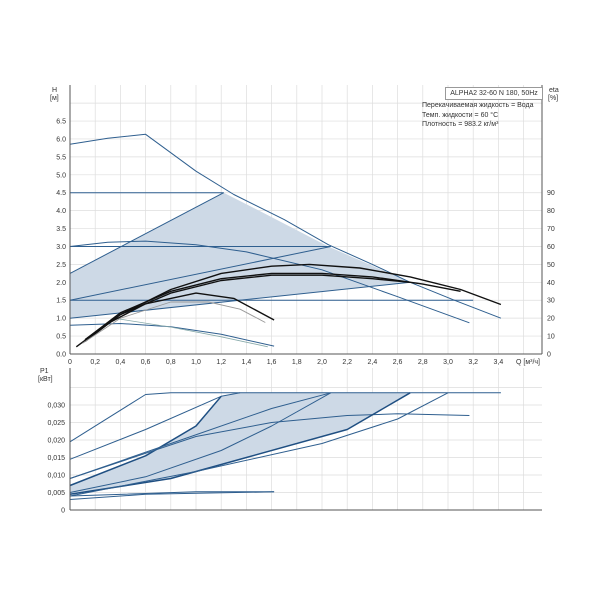  What do you see at coordinates (551, 301) in the screenshot?
I see `y2-tick-label: 30` at bounding box center [551, 301].